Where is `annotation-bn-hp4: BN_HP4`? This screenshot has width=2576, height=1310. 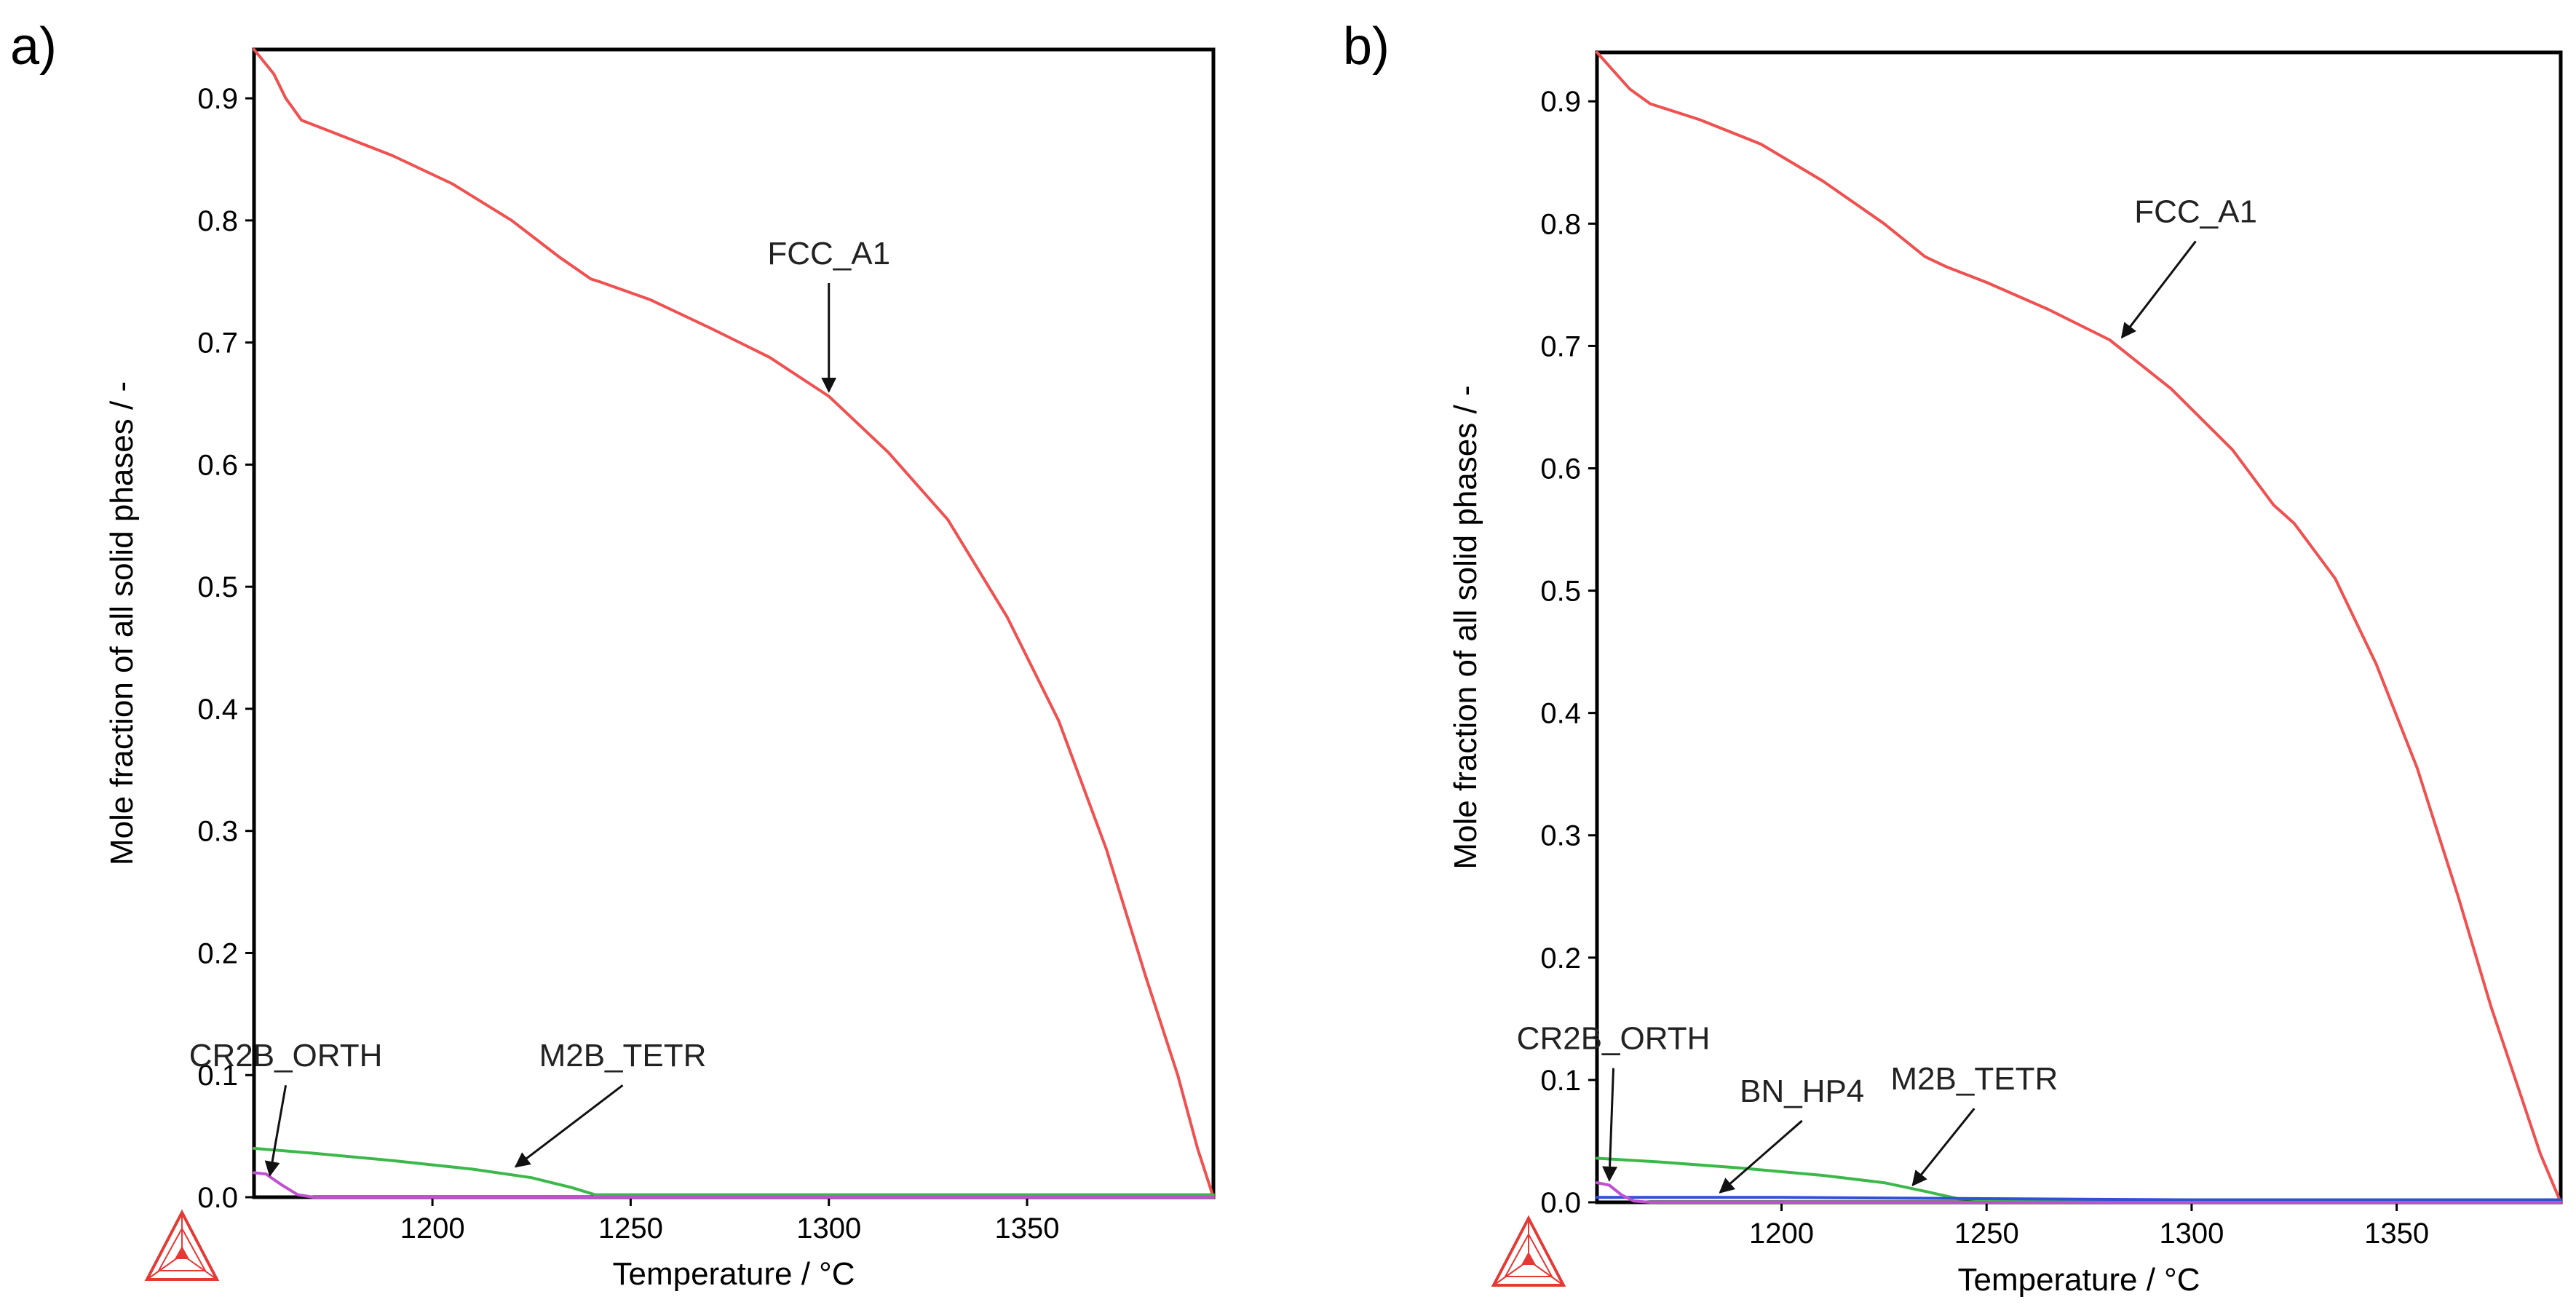 annotation-bn-hp4: BN_HP4 is located at coordinates (1802, 1091).